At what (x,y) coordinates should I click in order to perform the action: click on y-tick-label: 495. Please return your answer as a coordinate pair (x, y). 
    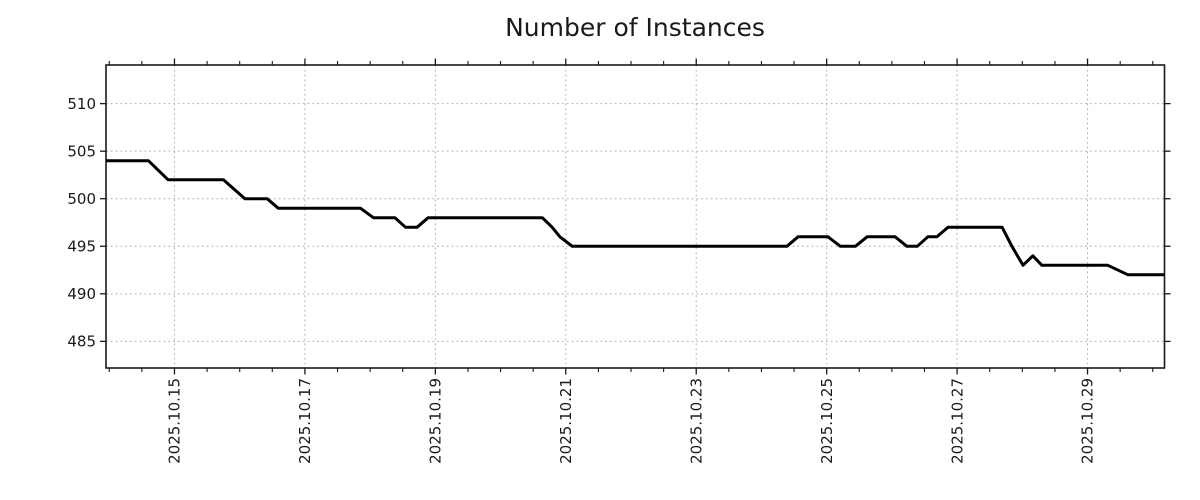
    Looking at the image, I should click on (81, 246).